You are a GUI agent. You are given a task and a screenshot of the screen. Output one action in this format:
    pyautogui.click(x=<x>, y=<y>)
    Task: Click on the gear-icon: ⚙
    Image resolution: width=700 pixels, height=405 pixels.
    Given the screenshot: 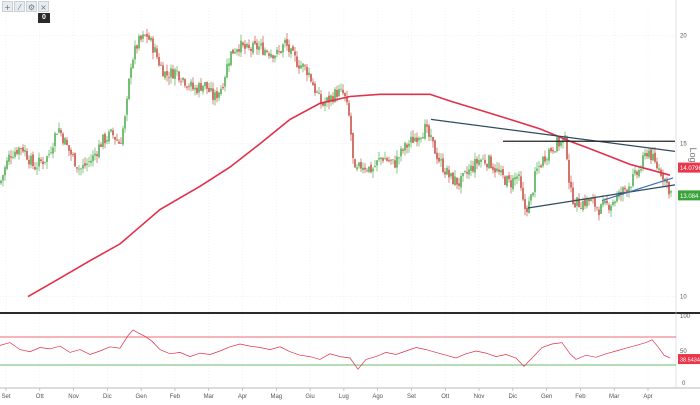 What is the action you would take?
    pyautogui.click(x=31, y=6)
    